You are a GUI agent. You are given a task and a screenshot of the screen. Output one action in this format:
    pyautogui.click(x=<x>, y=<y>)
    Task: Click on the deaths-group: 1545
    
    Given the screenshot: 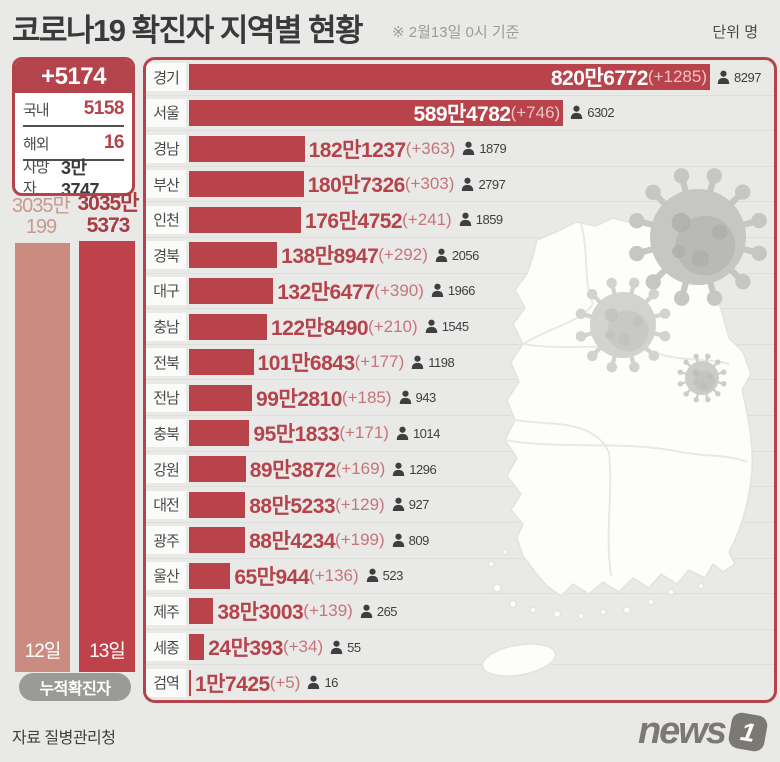 What is the action you would take?
    pyautogui.click(x=447, y=326)
    